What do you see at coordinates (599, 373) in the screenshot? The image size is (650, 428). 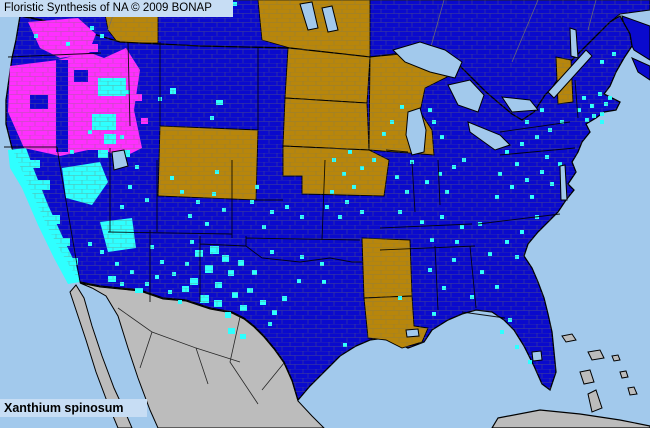 I see `region-bahamas` at bounding box center [599, 373].